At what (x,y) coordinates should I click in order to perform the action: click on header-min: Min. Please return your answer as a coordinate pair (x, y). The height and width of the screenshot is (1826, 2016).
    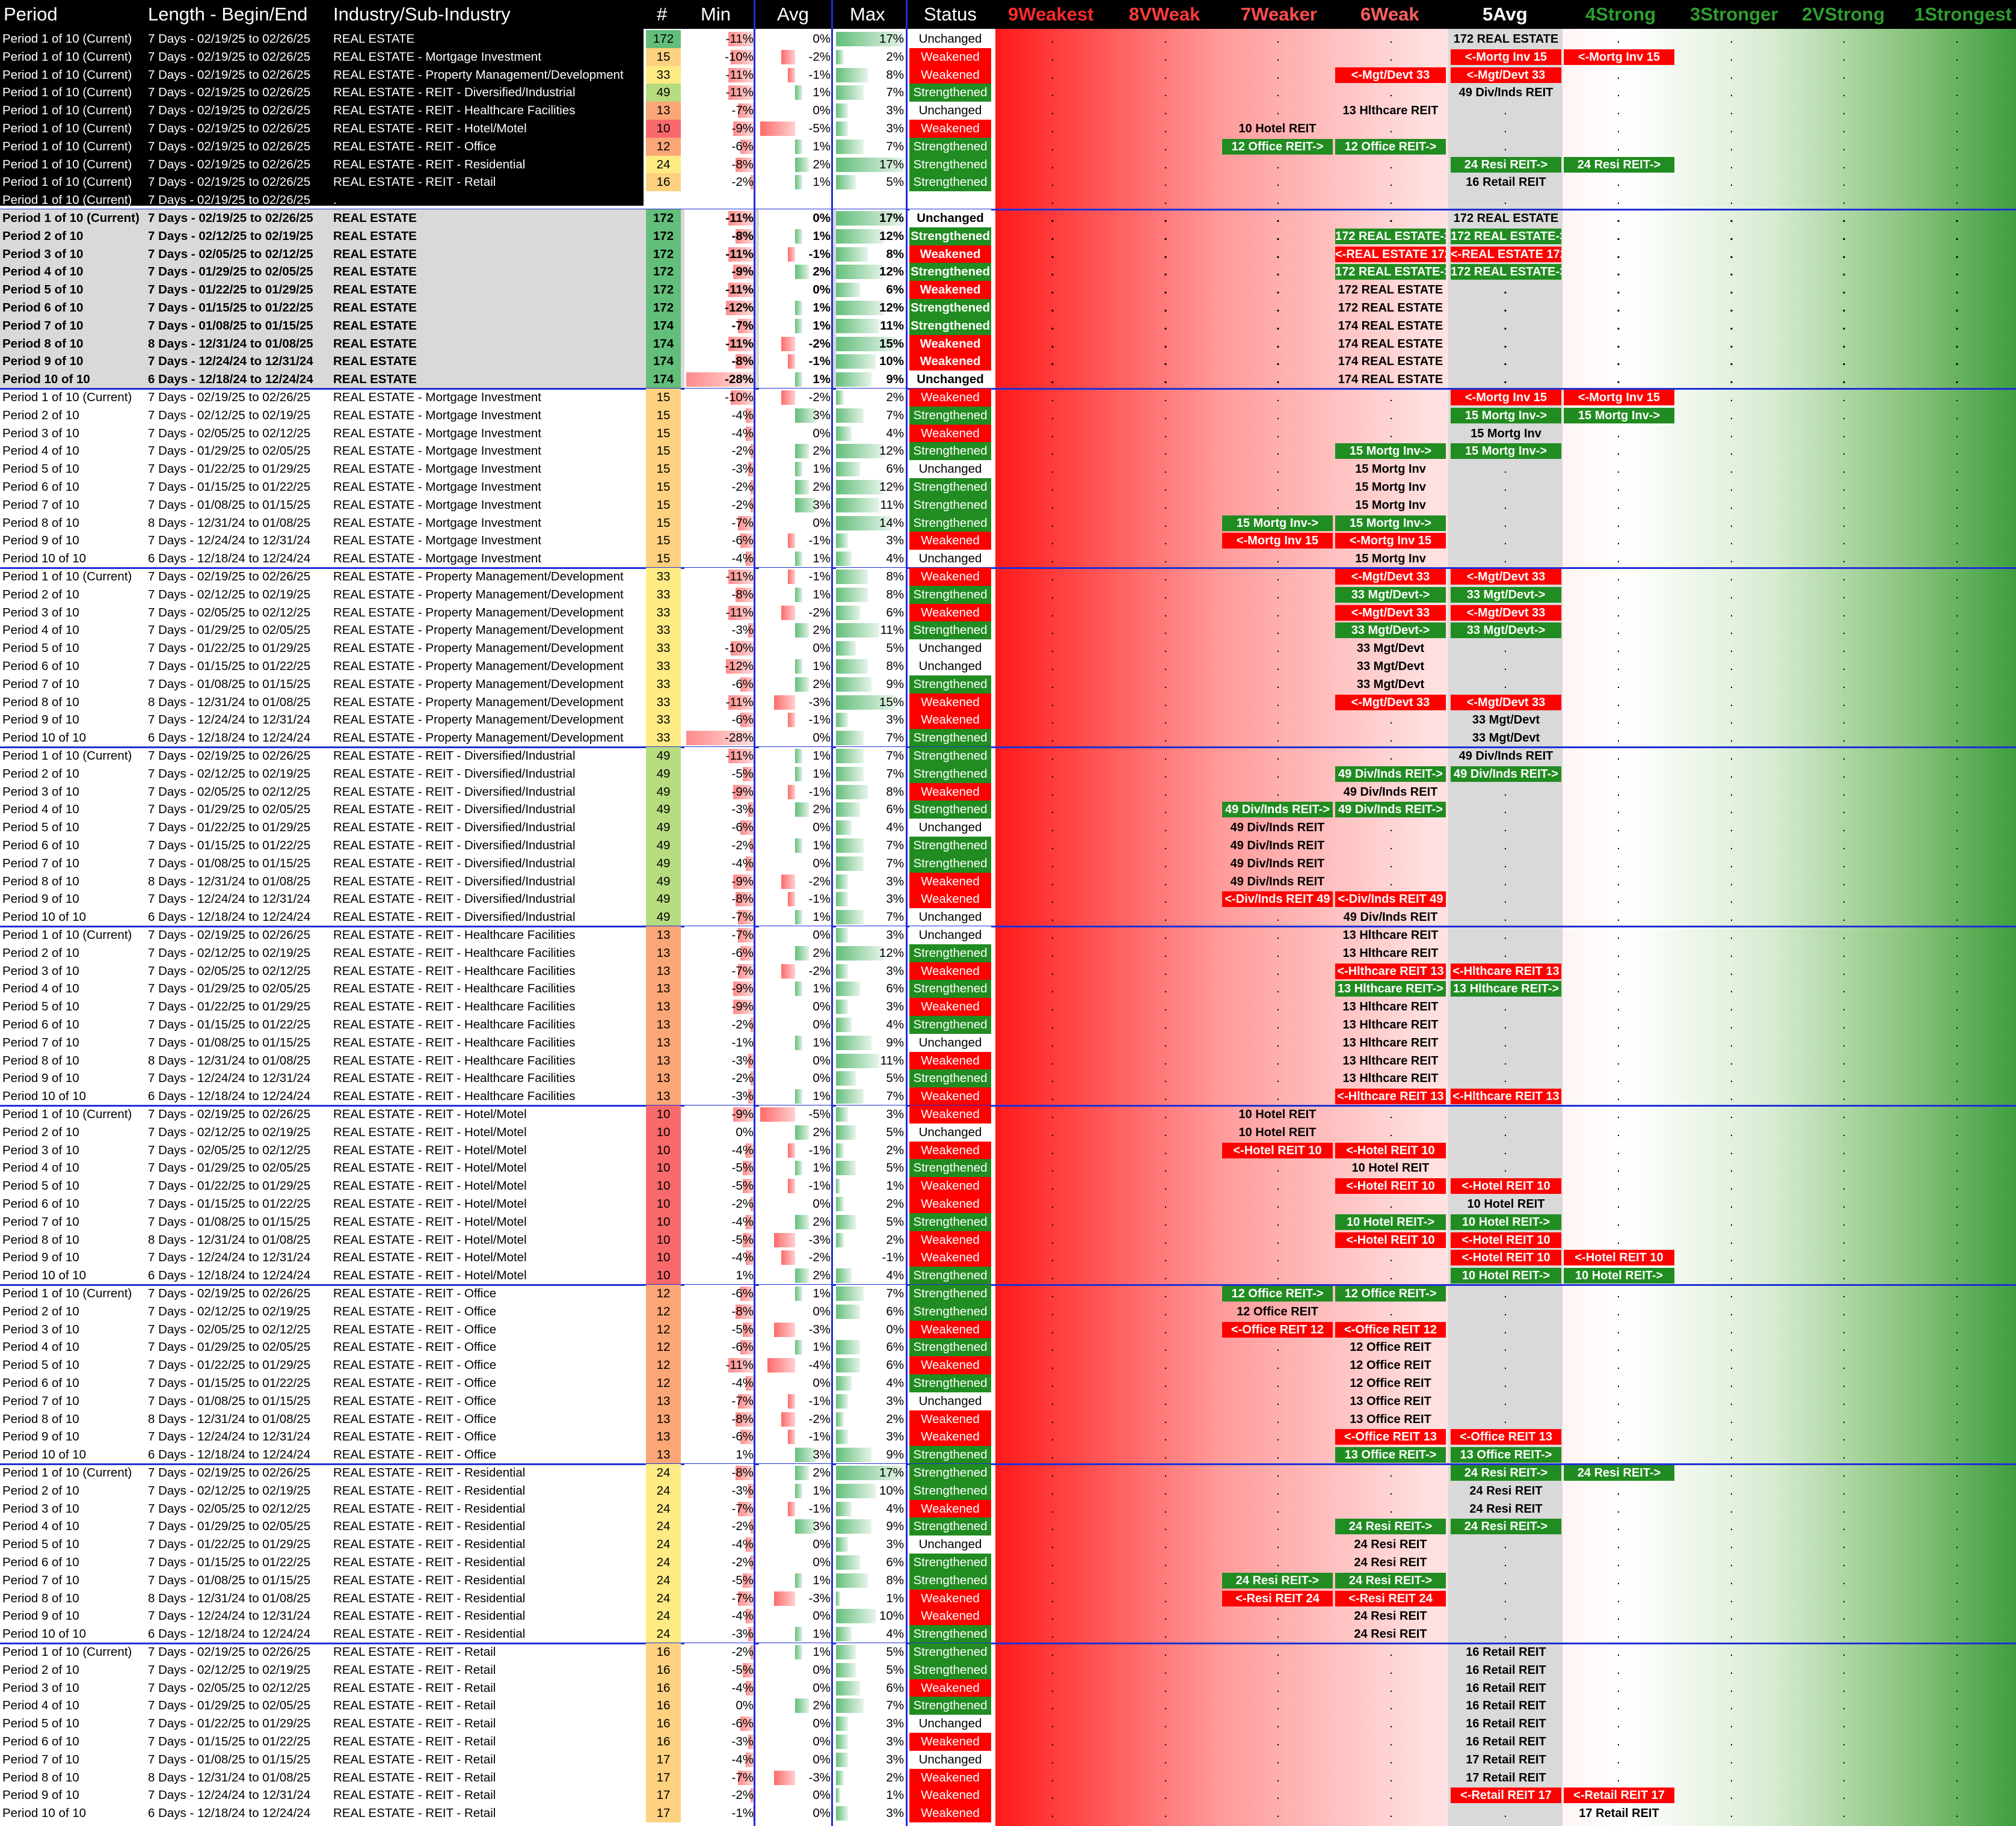
    Looking at the image, I should click on (716, 14).